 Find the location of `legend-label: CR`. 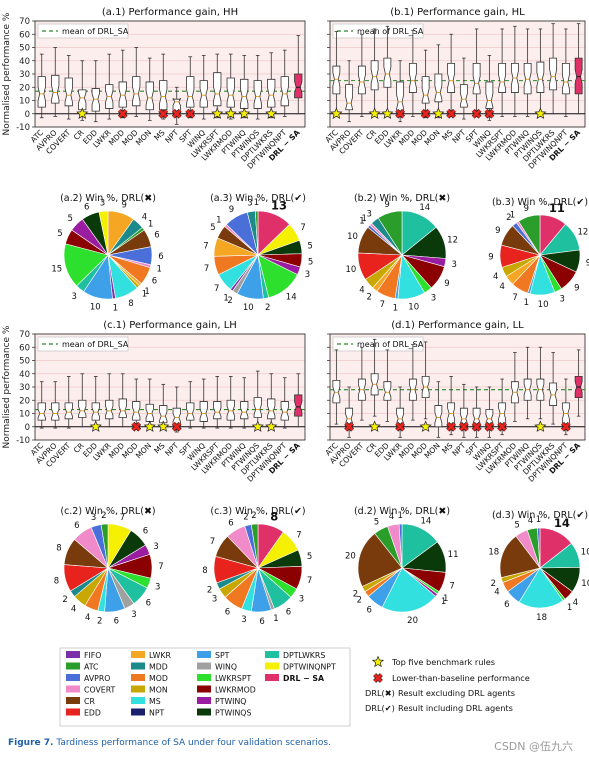

legend-label: CR is located at coordinates (89, 701).